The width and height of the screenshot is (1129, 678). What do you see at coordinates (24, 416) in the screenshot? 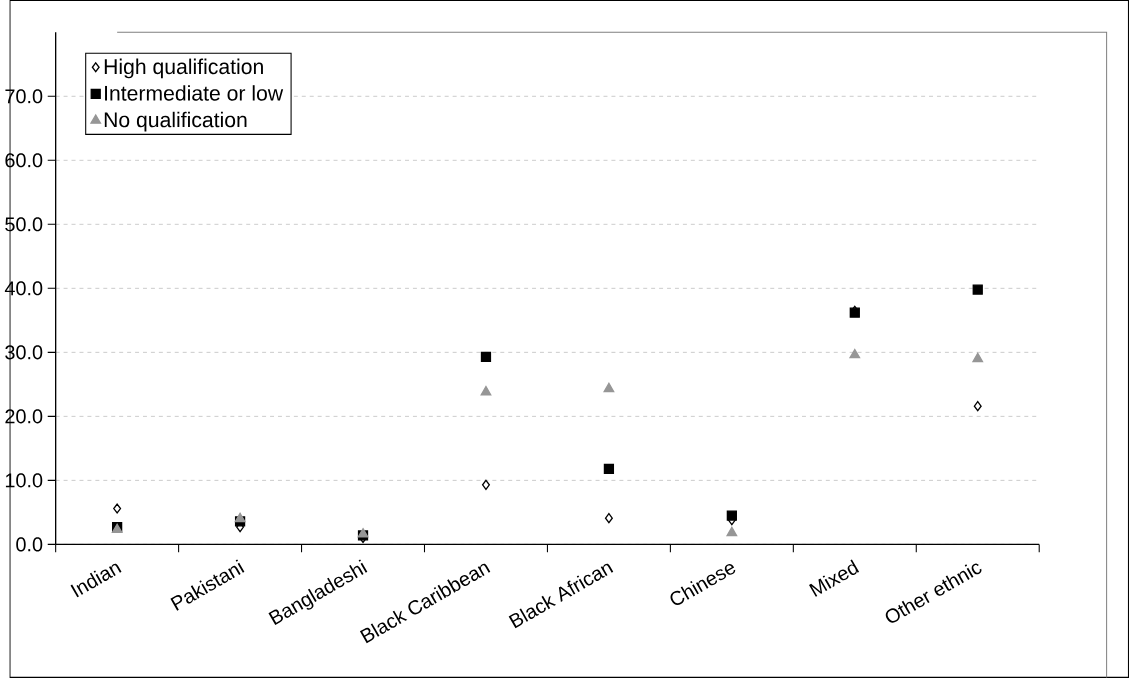
I see `y-tick-label: 20.0` at bounding box center [24, 416].